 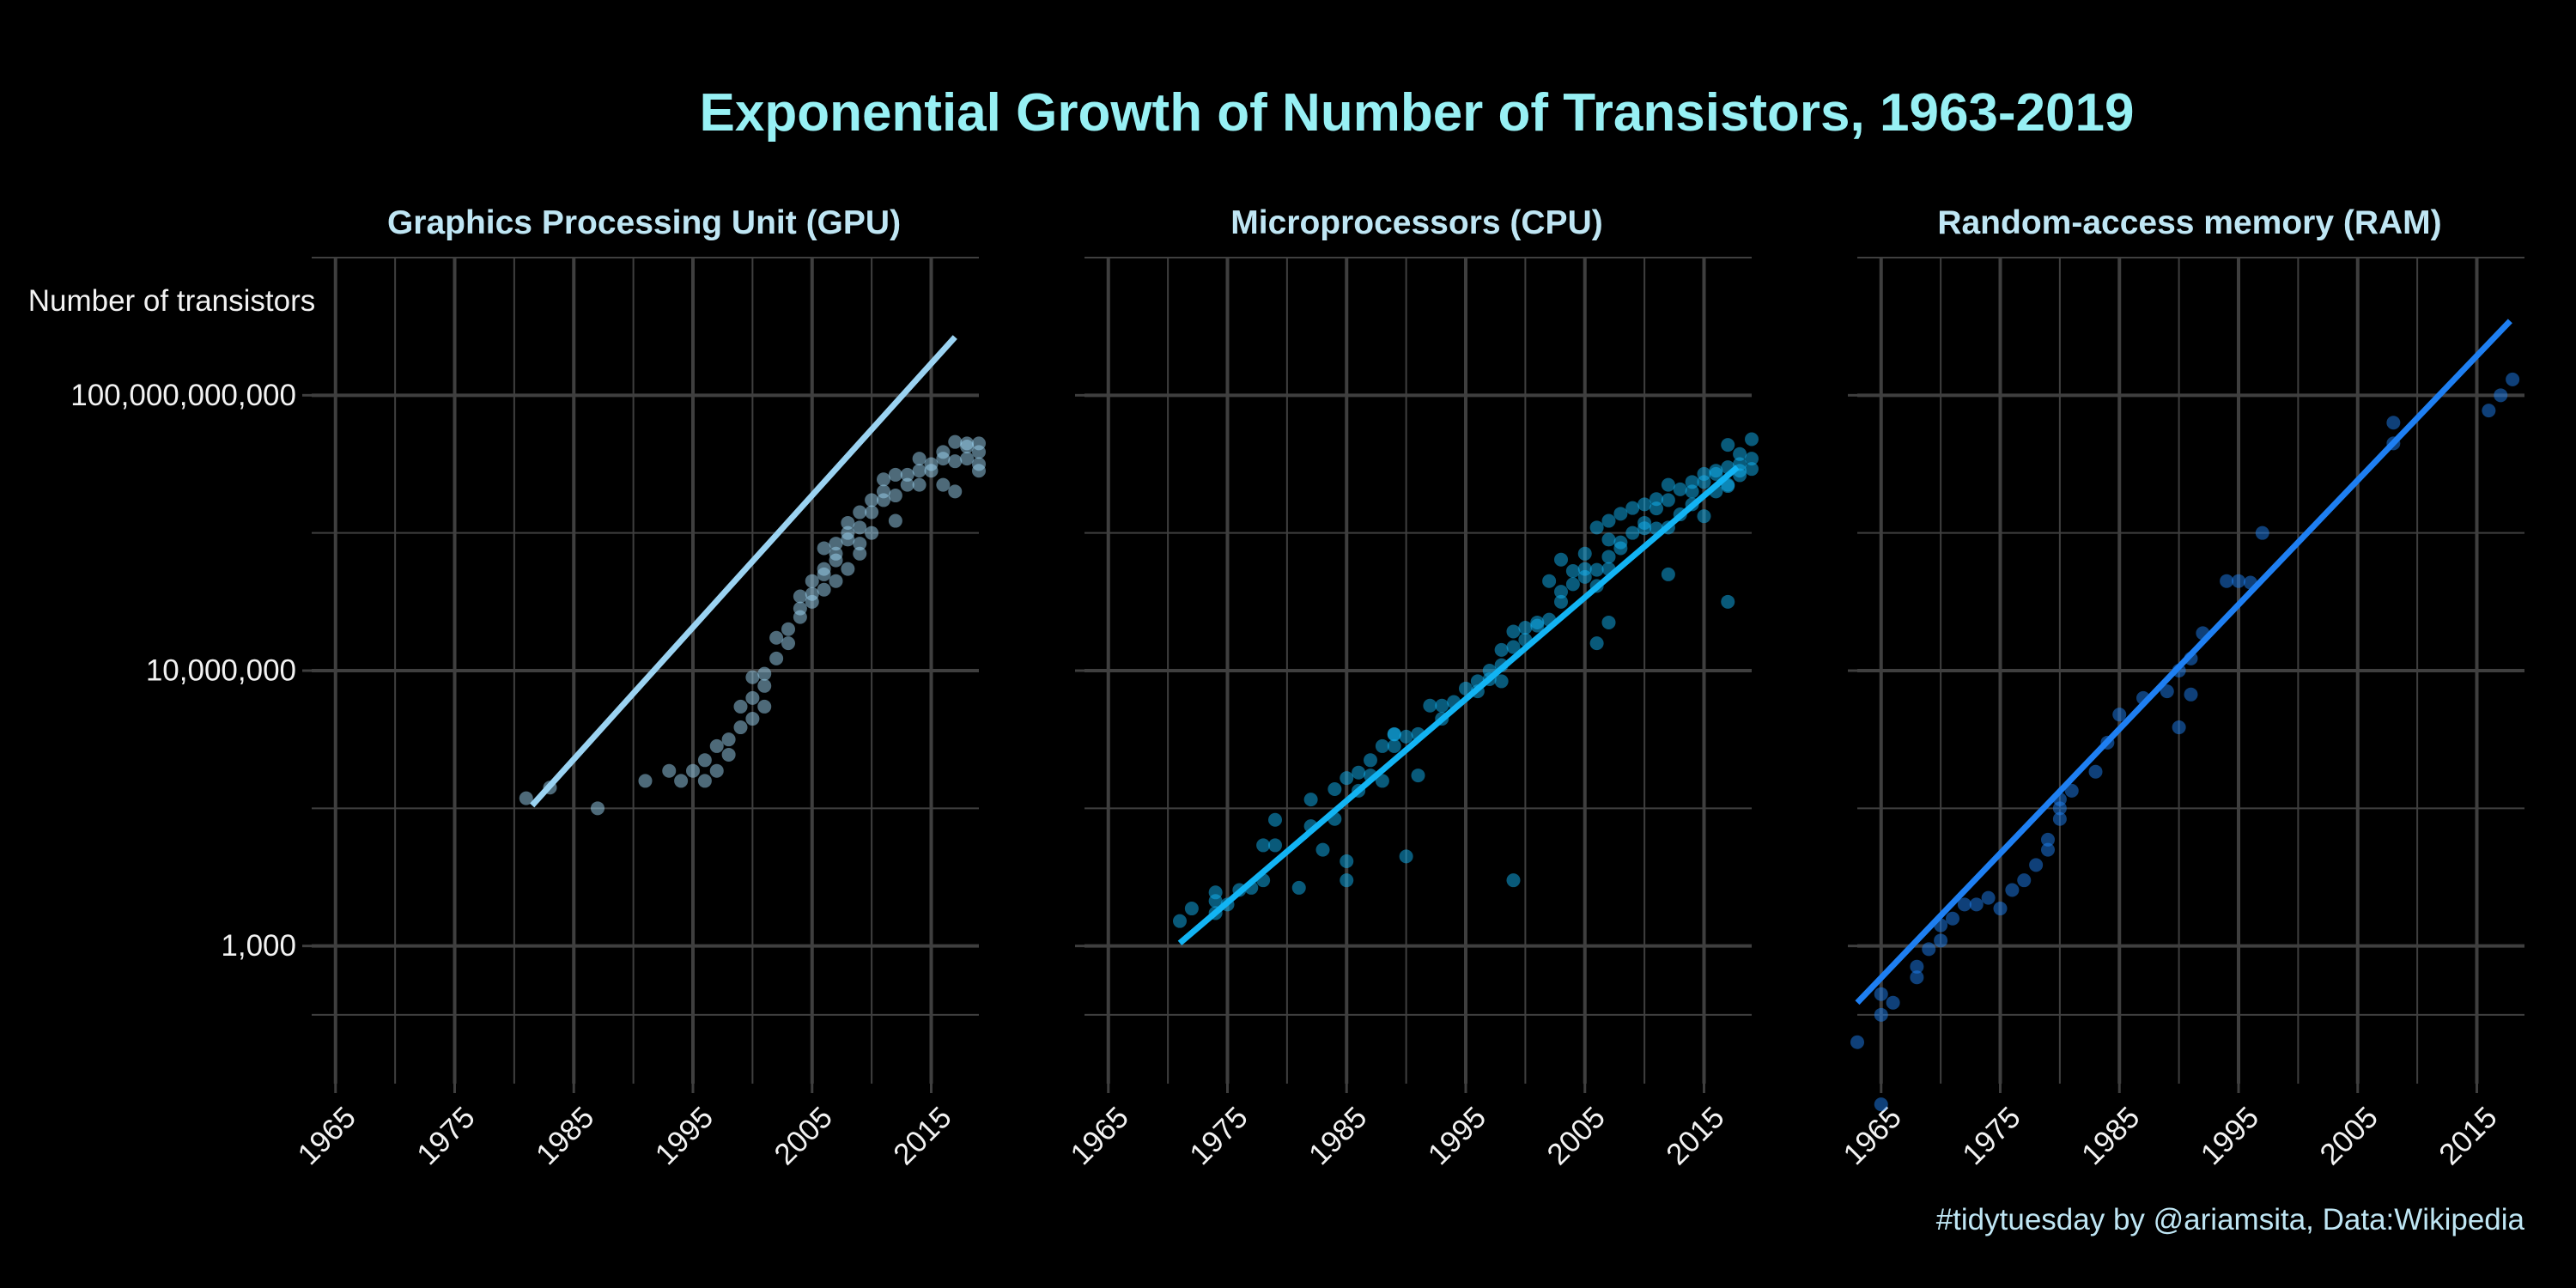 What do you see at coordinates (753, 625) in the screenshot?
I see `points-gpu` at bounding box center [753, 625].